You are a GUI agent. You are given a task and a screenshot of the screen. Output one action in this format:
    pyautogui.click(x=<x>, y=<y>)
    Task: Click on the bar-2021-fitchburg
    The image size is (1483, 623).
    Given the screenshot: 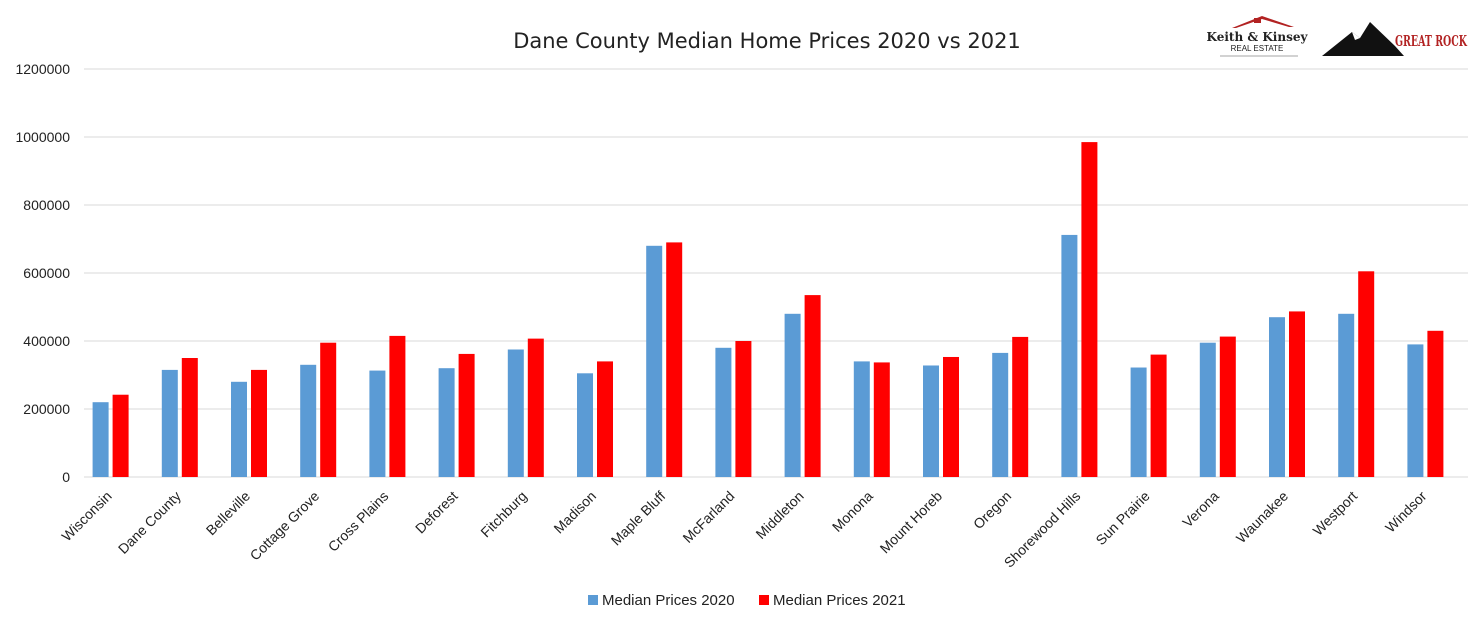 What is the action you would take?
    pyautogui.click(x=535, y=407)
    